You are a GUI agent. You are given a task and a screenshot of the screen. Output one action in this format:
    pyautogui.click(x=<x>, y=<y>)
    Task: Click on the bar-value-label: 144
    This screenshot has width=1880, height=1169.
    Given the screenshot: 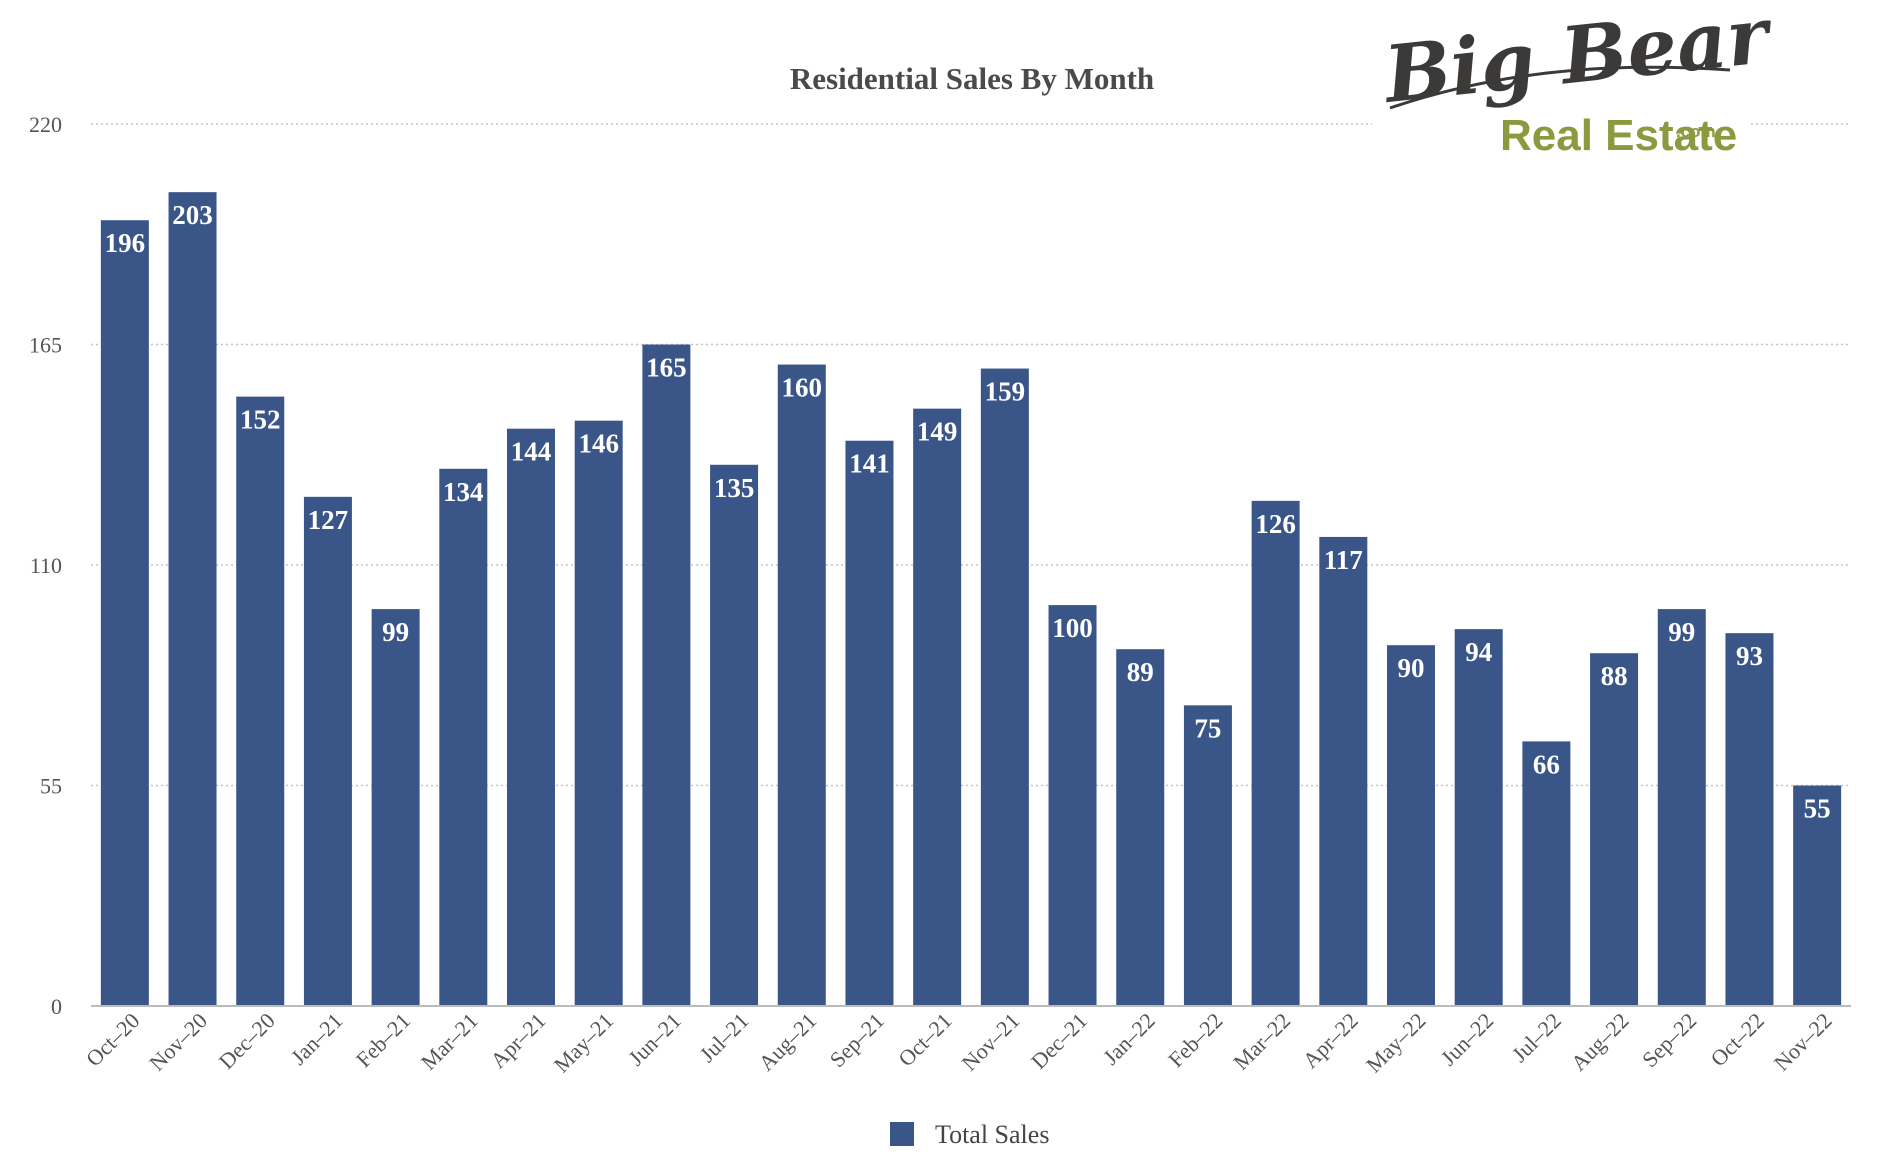 What is the action you would take?
    pyautogui.click(x=531, y=452)
    